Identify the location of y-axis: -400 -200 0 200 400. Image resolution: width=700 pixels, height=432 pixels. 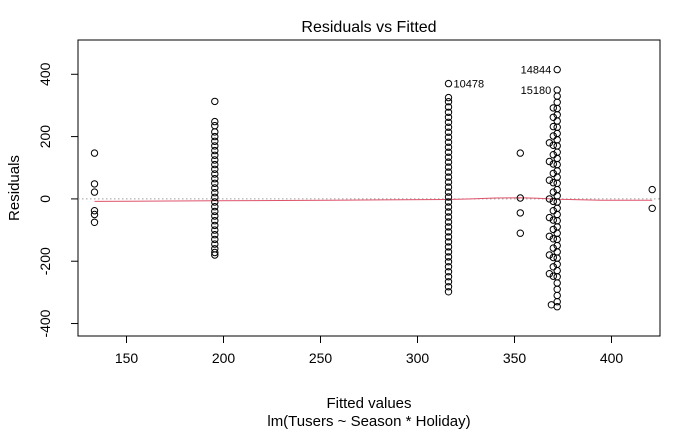
(58, 200).